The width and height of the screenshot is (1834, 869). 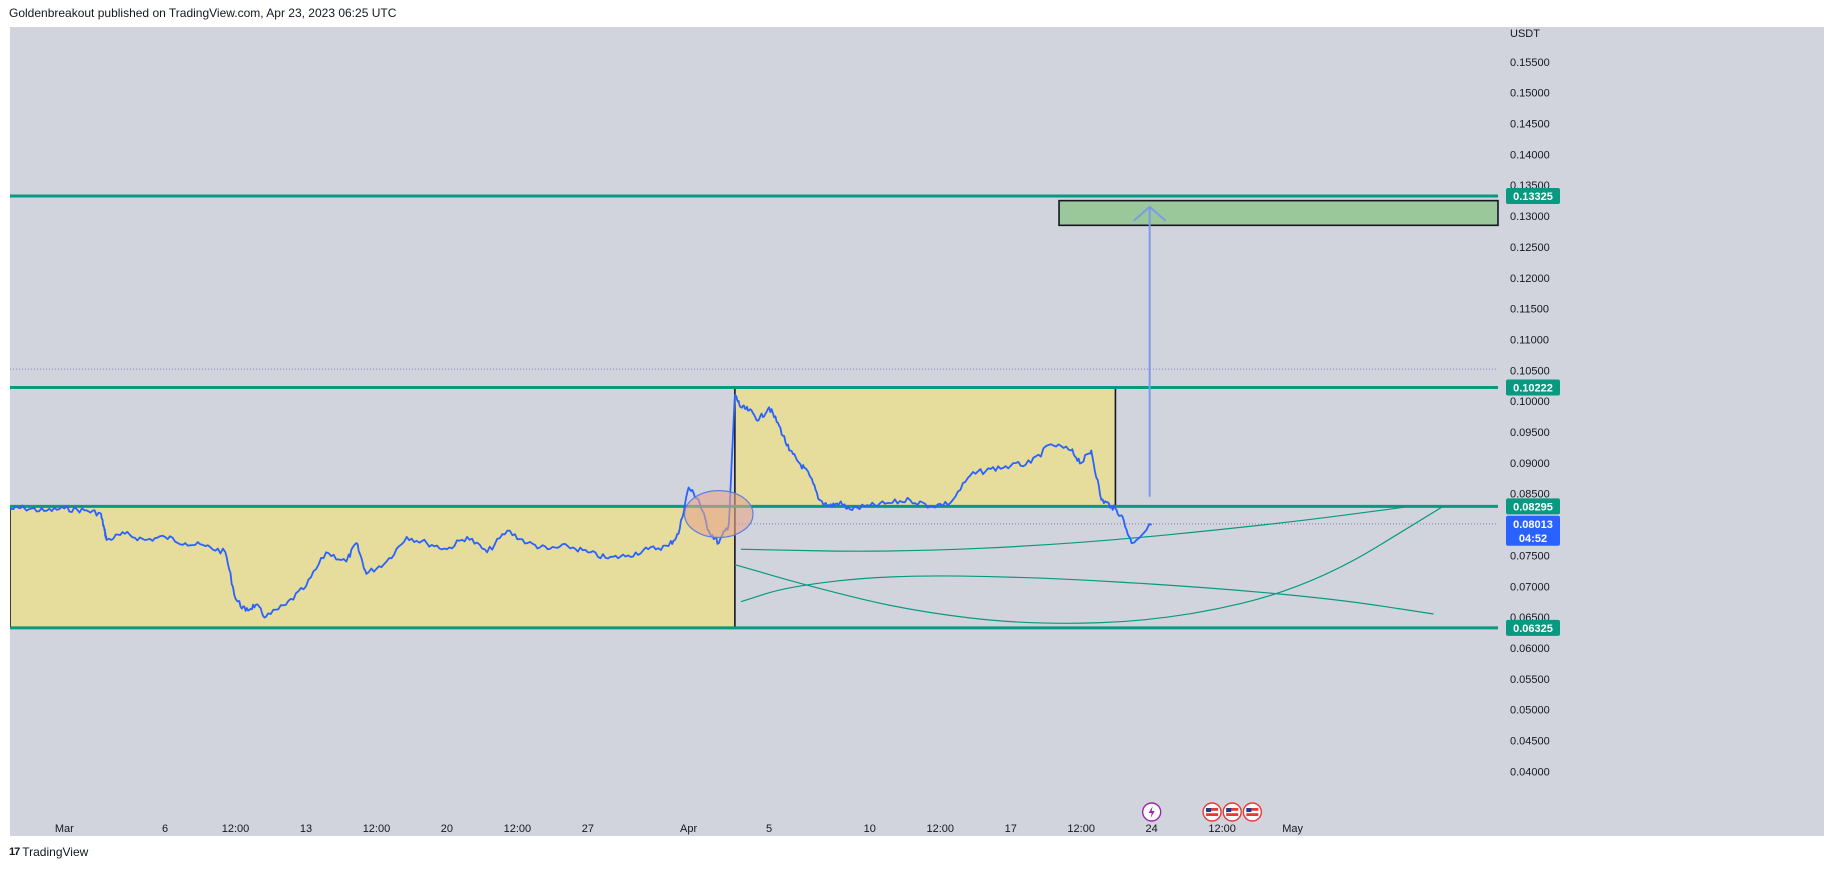 I want to click on y-tick-label: 0.05000, so click(x=1530, y=711).